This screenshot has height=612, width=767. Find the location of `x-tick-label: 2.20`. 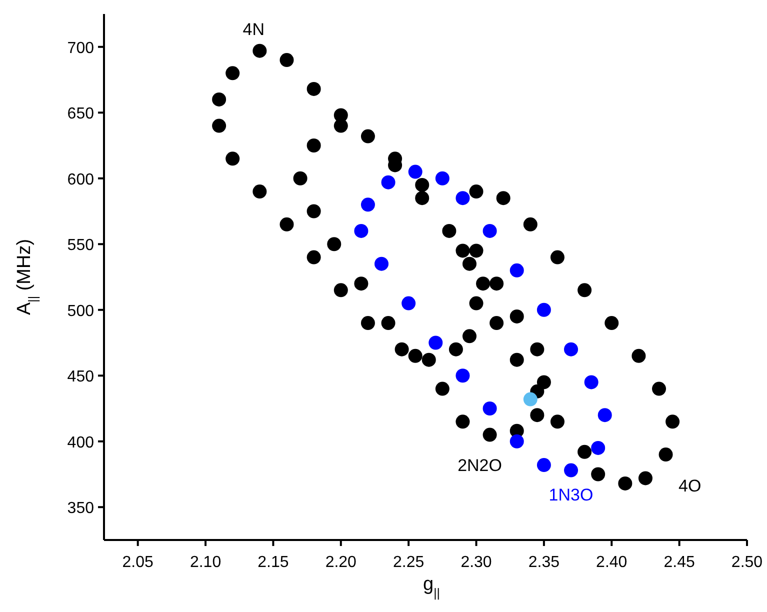

x-tick-label: 2.20 is located at coordinates (341, 562).